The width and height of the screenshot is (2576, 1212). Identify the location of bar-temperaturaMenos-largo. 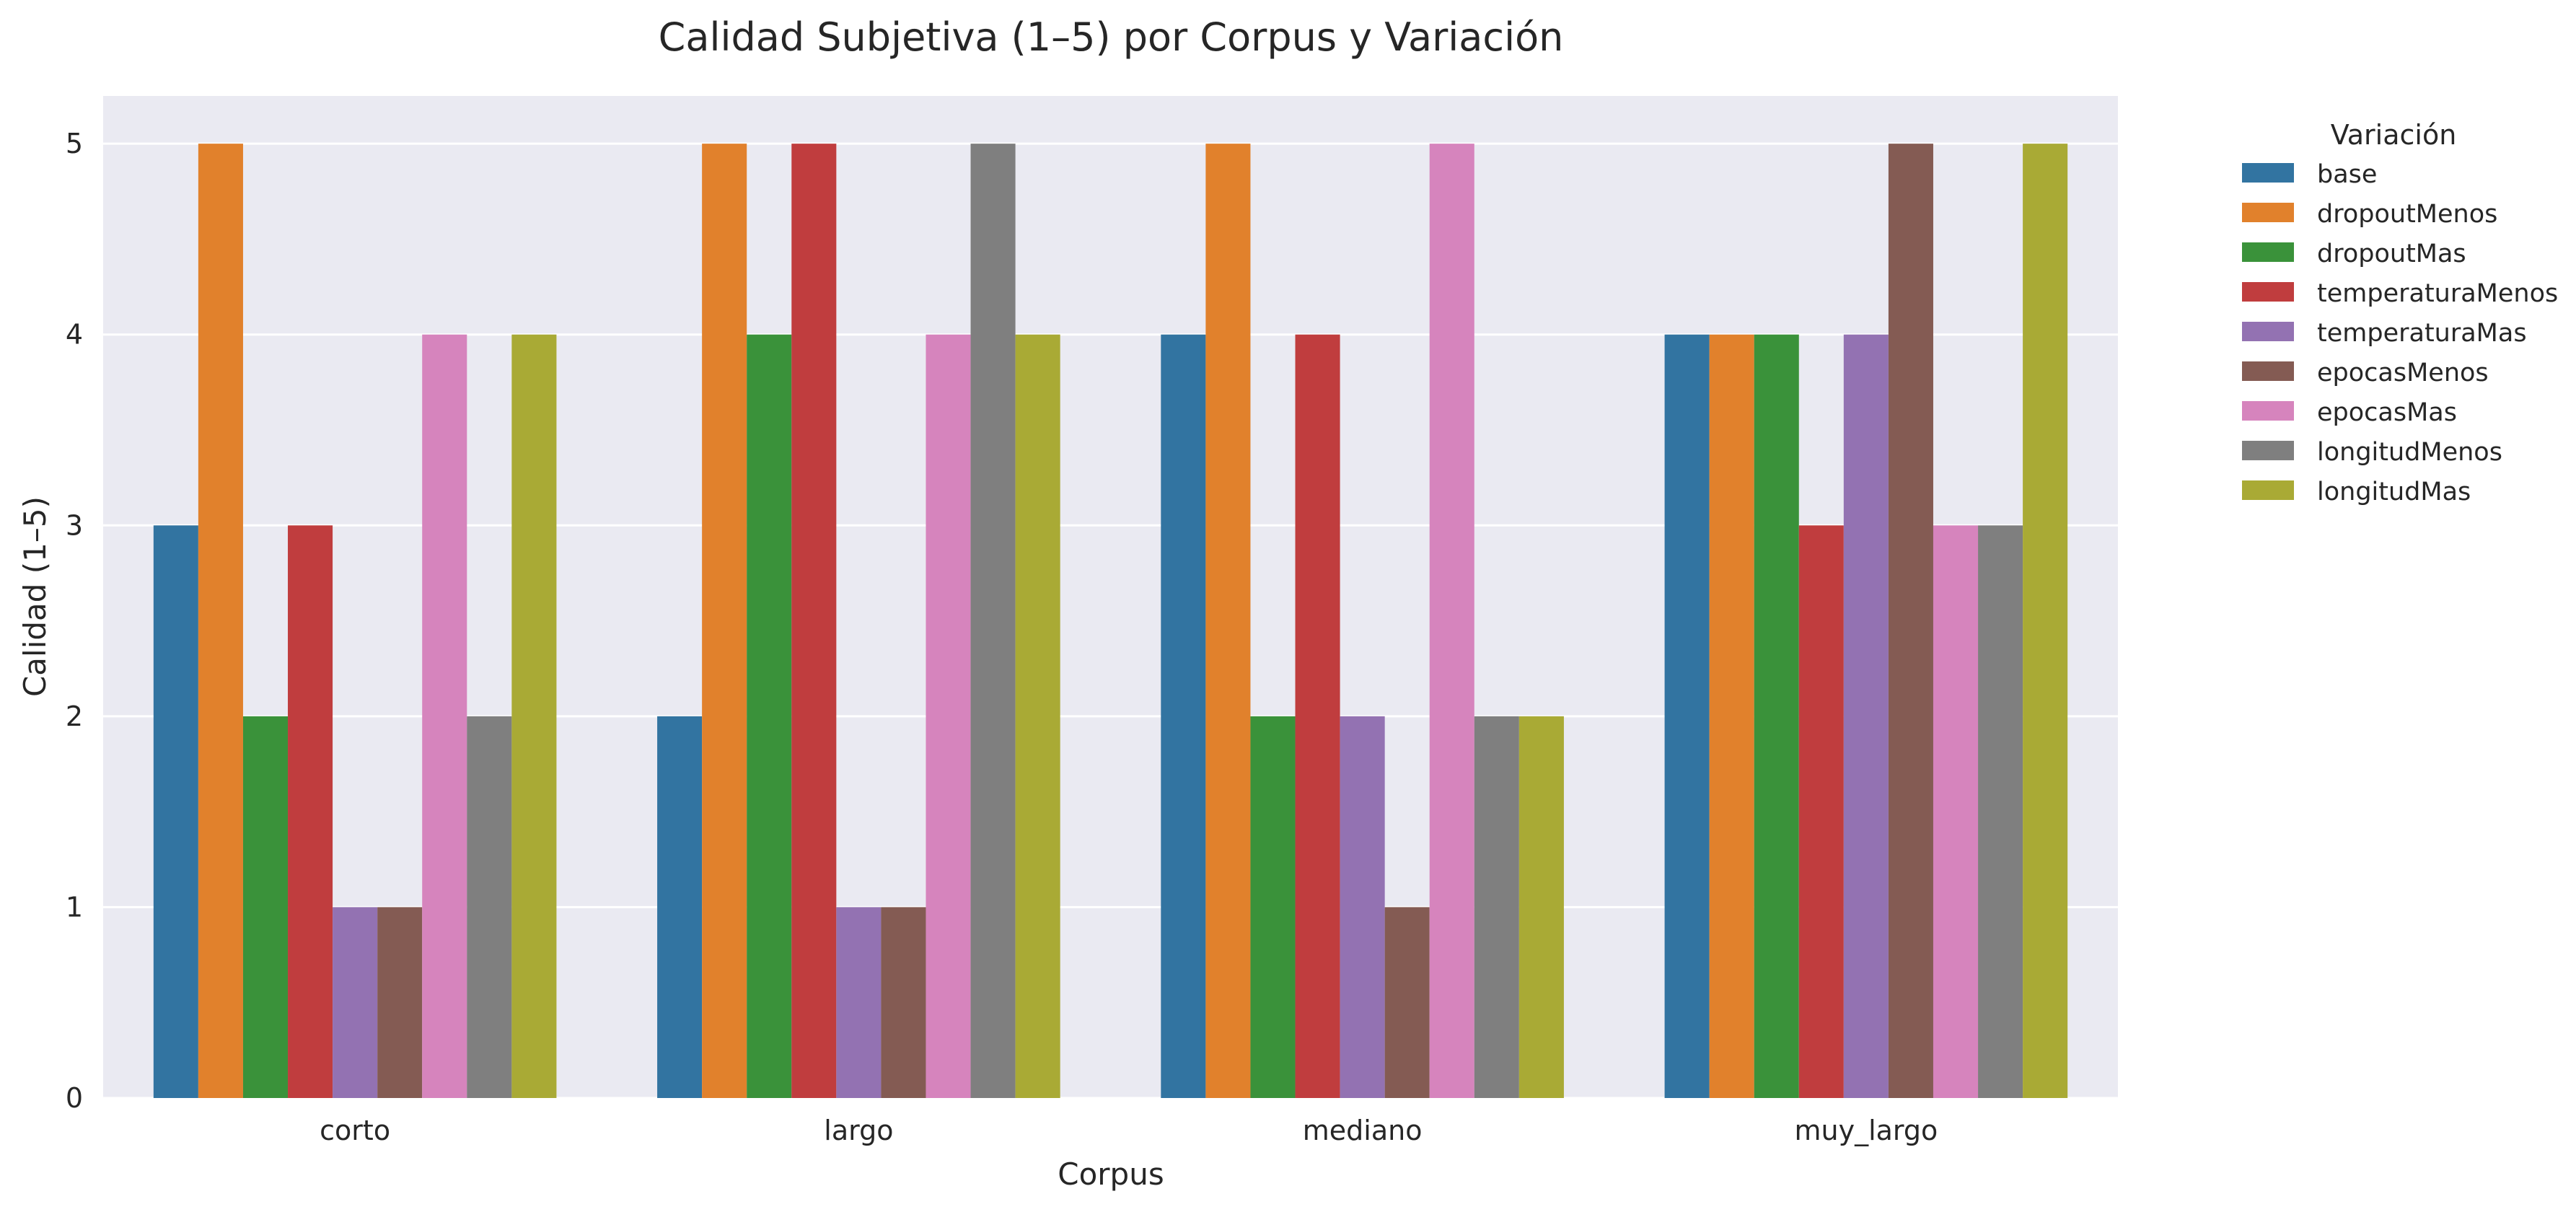
(814, 621).